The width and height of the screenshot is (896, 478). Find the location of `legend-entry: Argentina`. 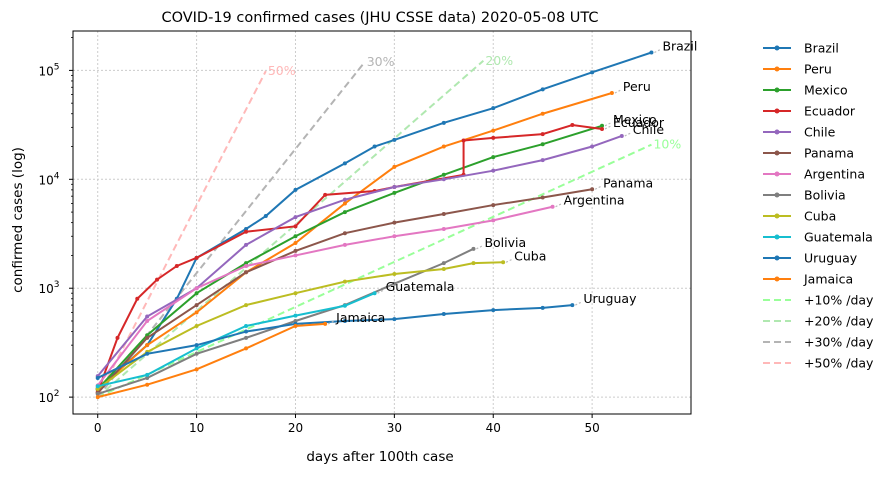

legend-entry: Argentina is located at coordinates (834, 174).